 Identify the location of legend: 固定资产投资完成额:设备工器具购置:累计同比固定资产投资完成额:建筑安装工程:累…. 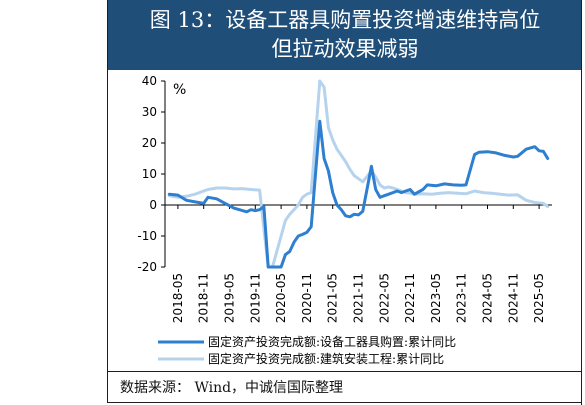
(307, 350).